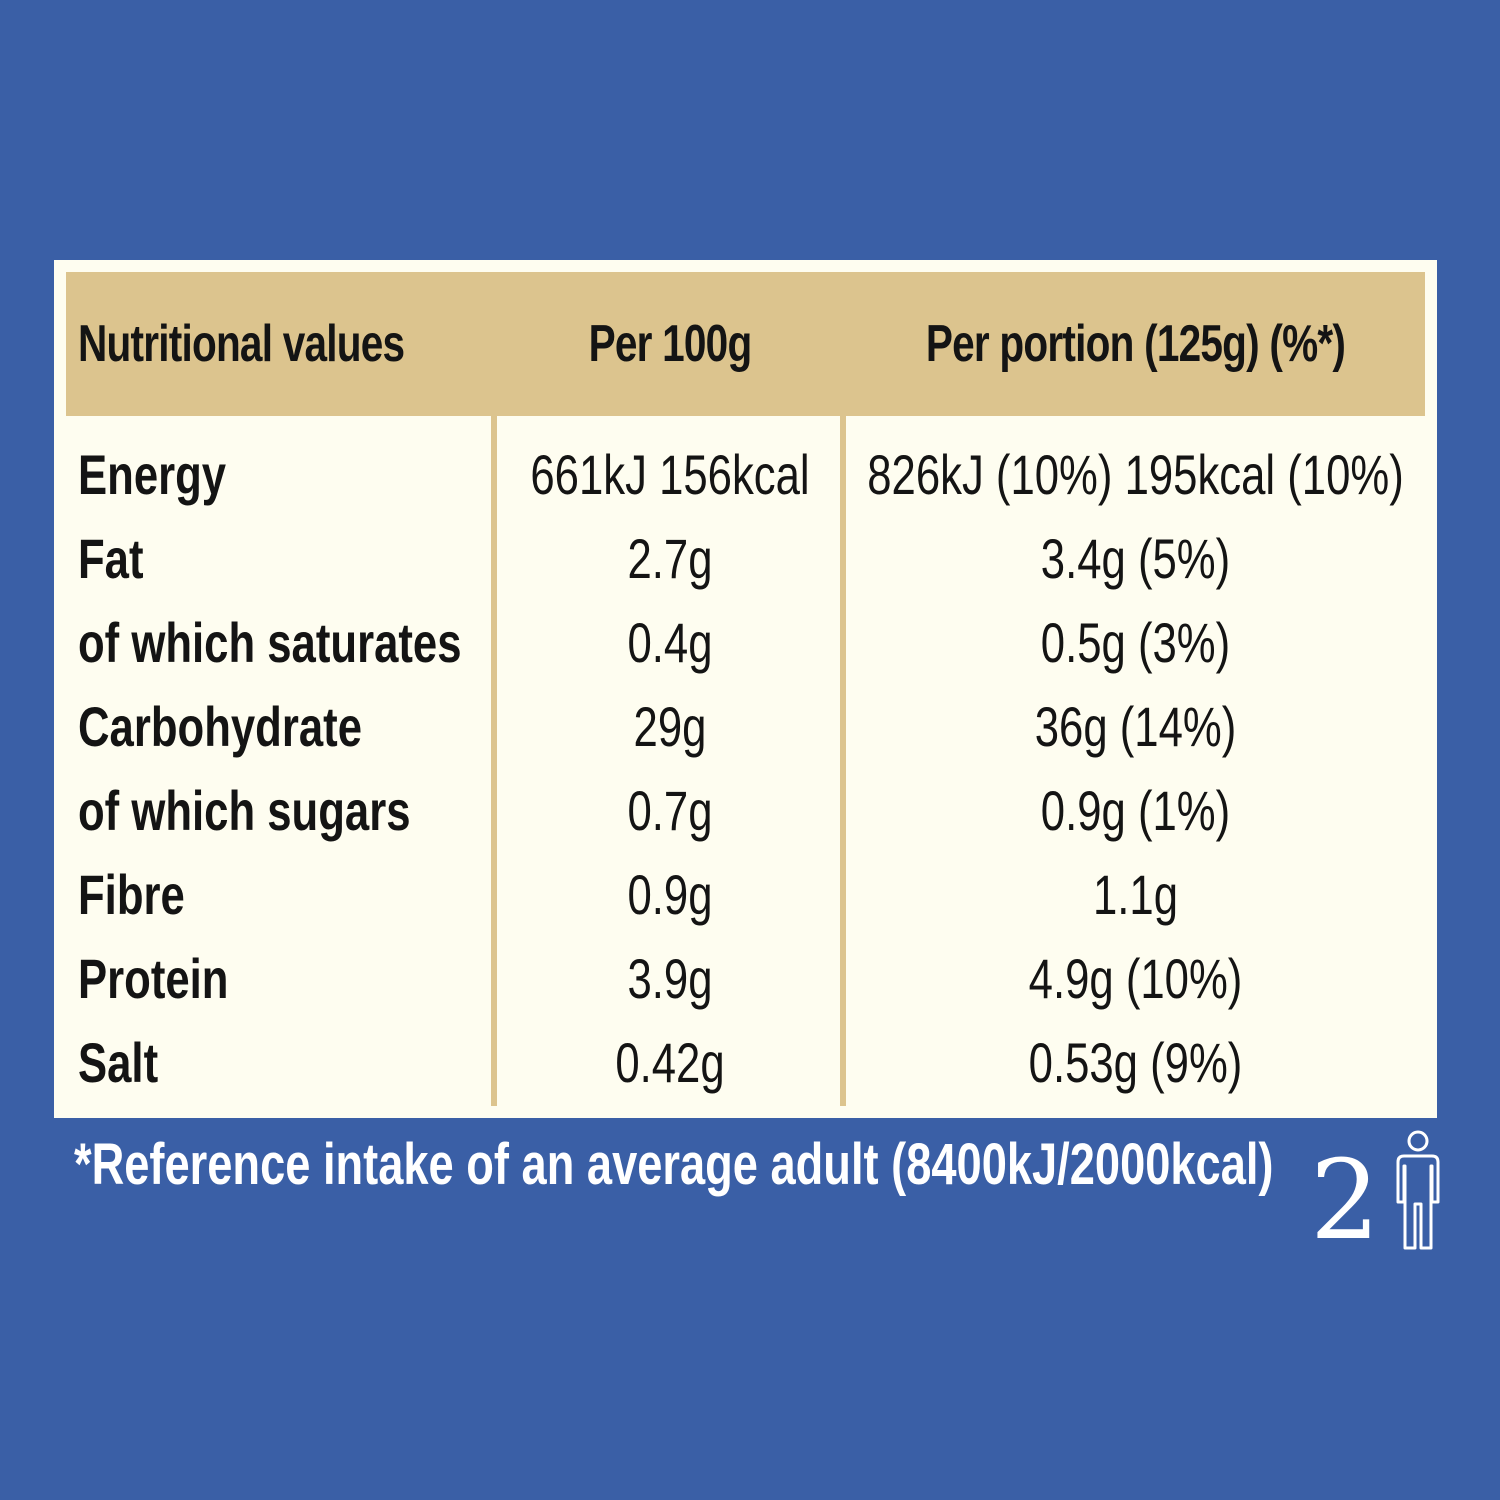 This screenshot has height=1500, width=1500. Describe the element at coordinates (1135, 558) in the screenshot. I see `per-portion-value: 3.4g (5%)` at that location.